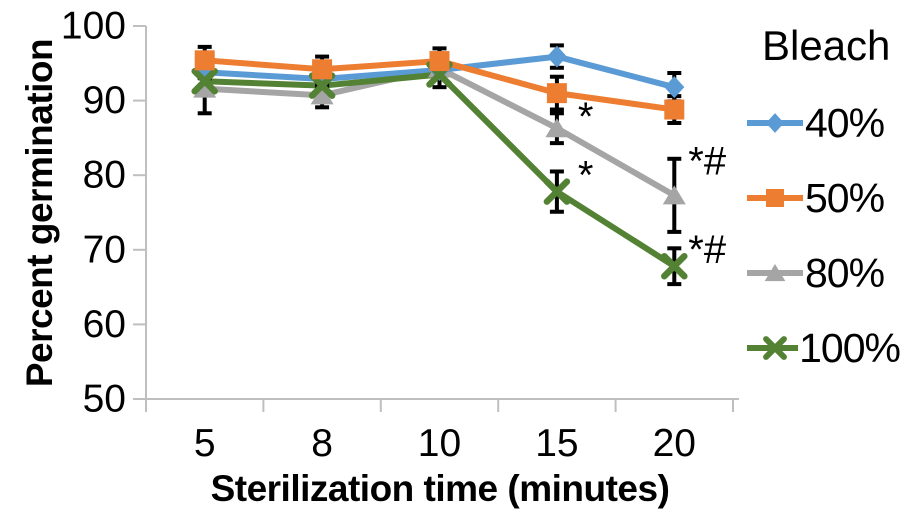  I want to click on x-tick-label: 20, so click(674, 443).